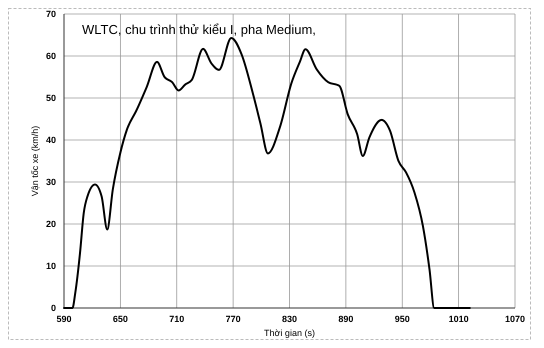 The image size is (544, 348). I want to click on x-tick-label: 710, so click(176, 319).